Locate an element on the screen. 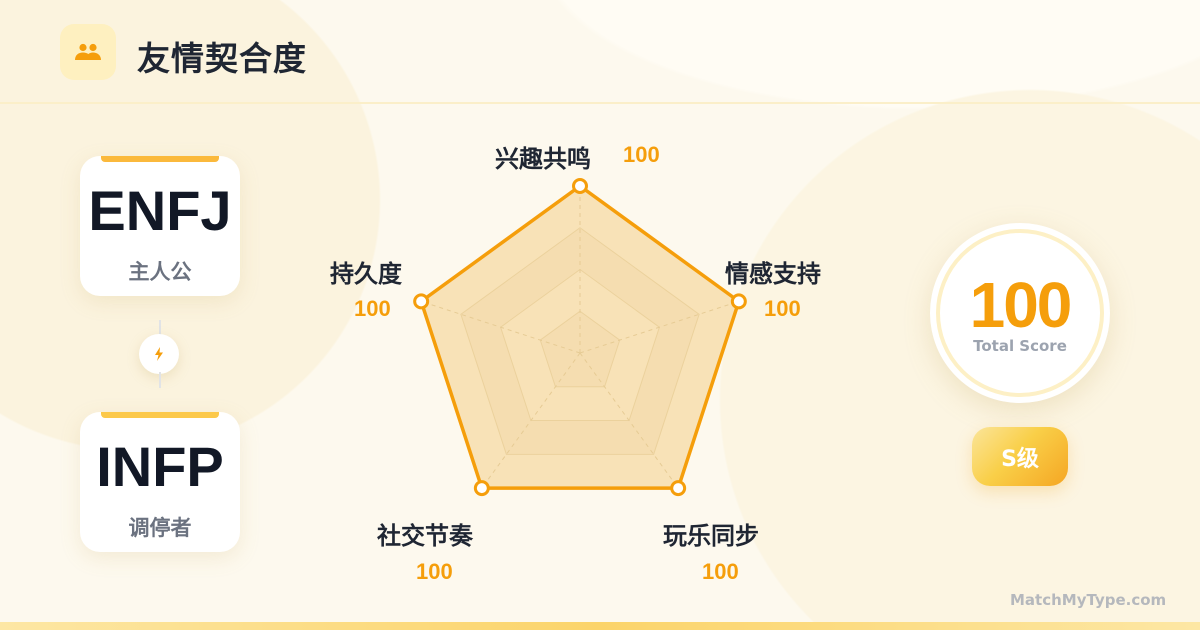 This screenshot has height=630, width=1200. person-card-1: ENFJ 主人公 is located at coordinates (160, 226).